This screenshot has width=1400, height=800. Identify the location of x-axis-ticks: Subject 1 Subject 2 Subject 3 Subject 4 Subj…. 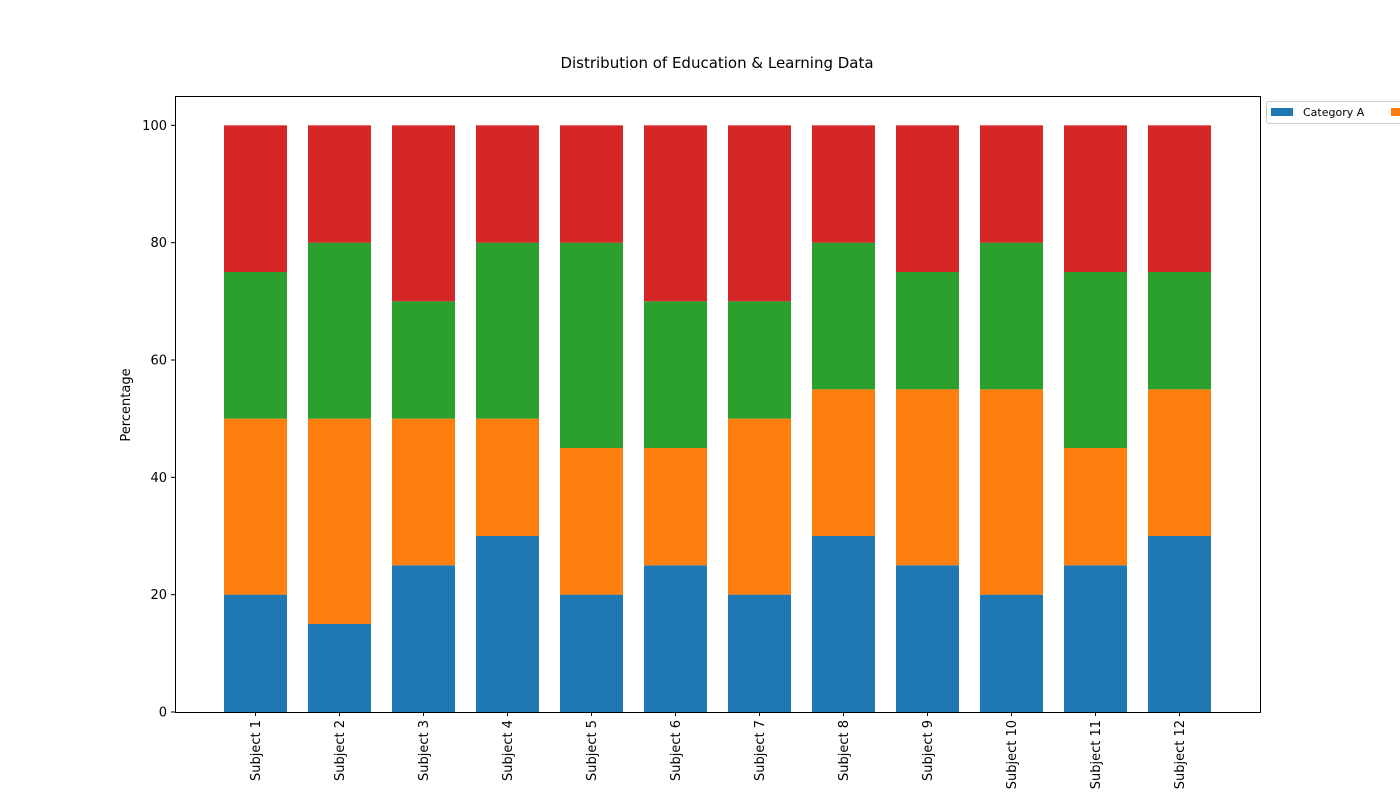
(718, 750).